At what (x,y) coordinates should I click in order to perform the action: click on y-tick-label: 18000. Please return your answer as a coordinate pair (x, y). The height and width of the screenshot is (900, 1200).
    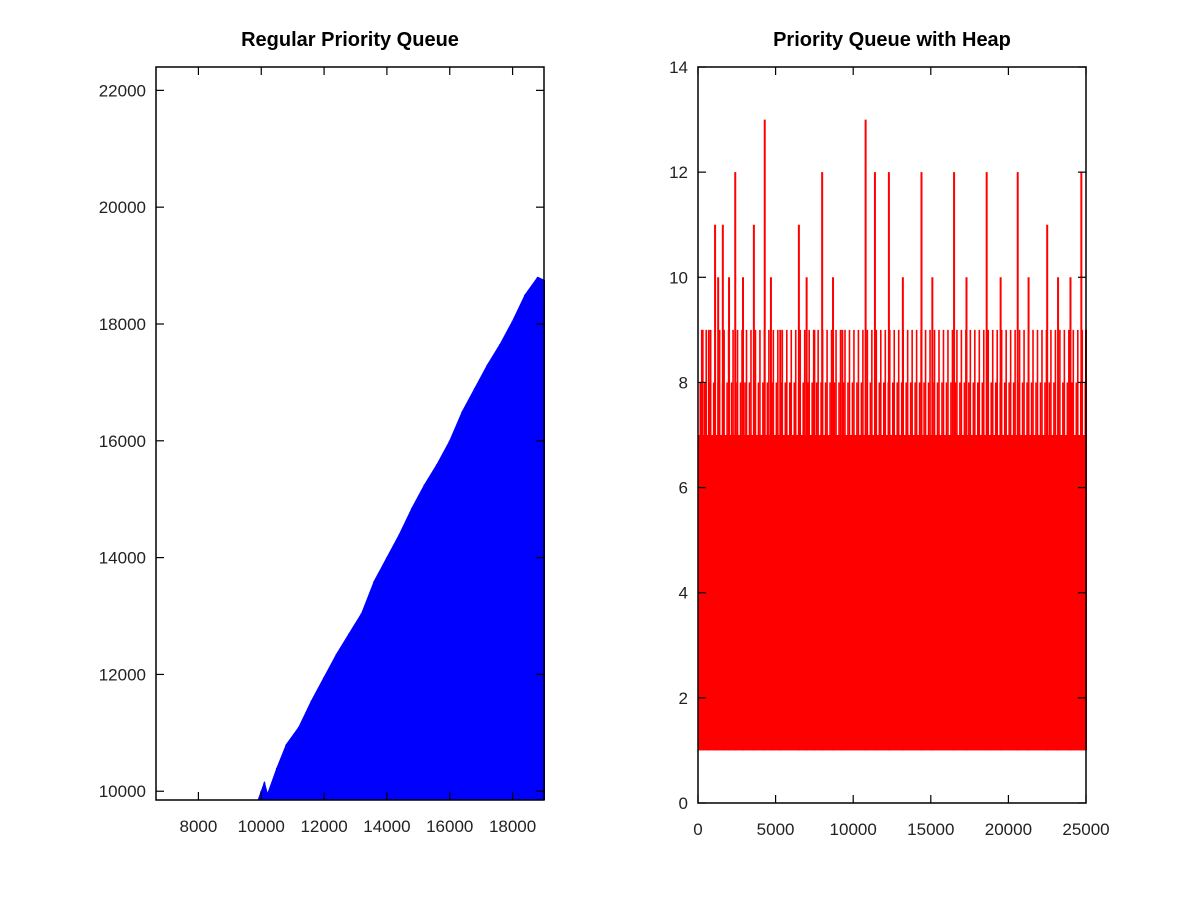
    Looking at the image, I should click on (122, 324).